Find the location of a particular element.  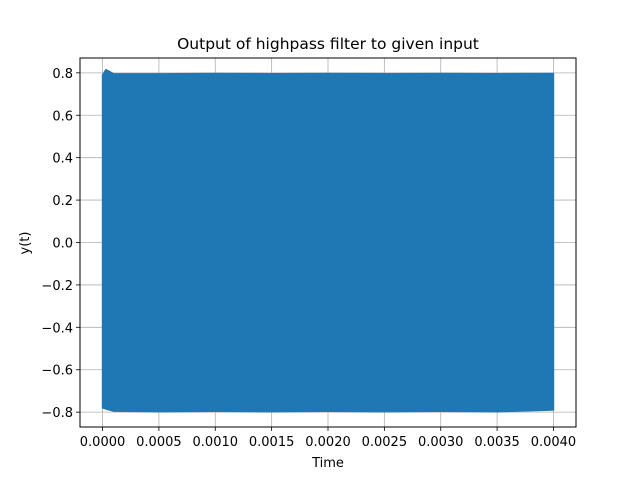

y-tick-label: 0.0 is located at coordinates (62, 244).